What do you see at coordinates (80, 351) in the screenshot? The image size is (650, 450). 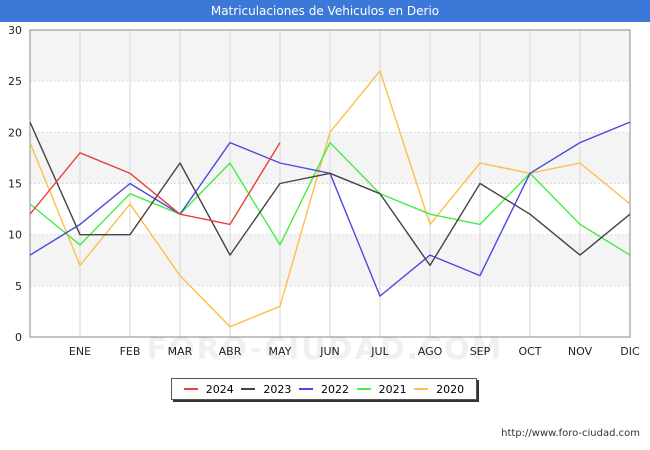 I see `x-tick-label: ENE` at bounding box center [80, 351].